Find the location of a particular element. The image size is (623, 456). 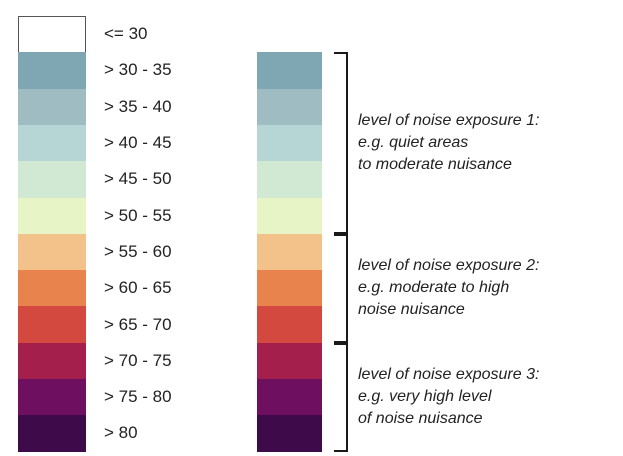

legend-range-label: <= 30 is located at coordinates (126, 34).